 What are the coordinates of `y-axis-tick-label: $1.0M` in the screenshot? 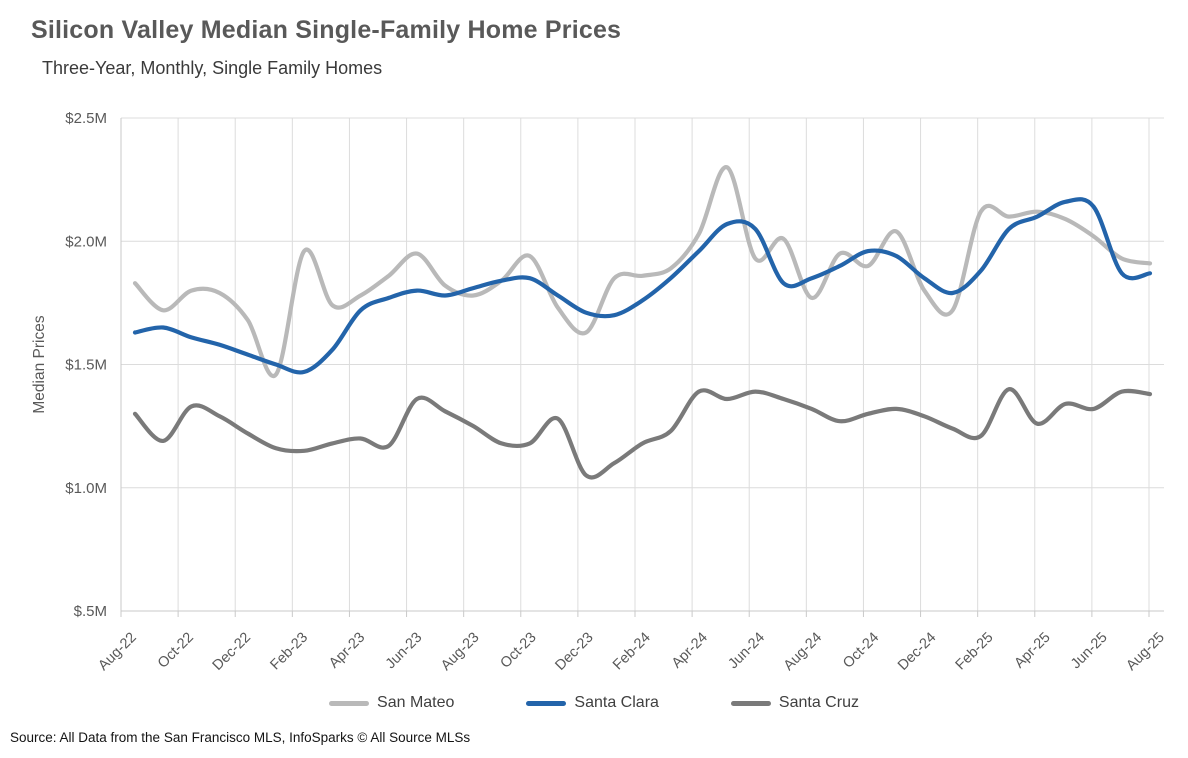 It's located at (86, 488).